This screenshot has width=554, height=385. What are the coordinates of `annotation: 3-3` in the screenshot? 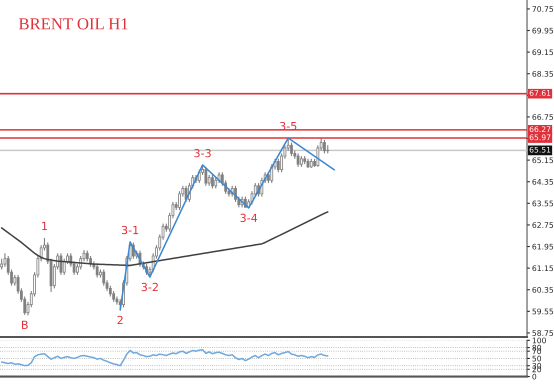 It's located at (202, 153).